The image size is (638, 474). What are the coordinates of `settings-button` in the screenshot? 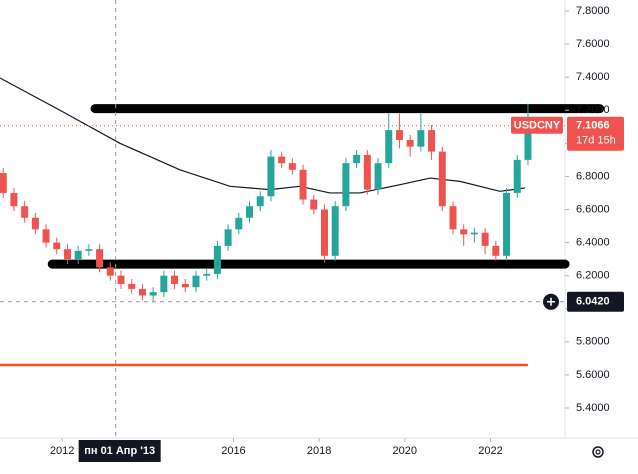 It's located at (598, 452).